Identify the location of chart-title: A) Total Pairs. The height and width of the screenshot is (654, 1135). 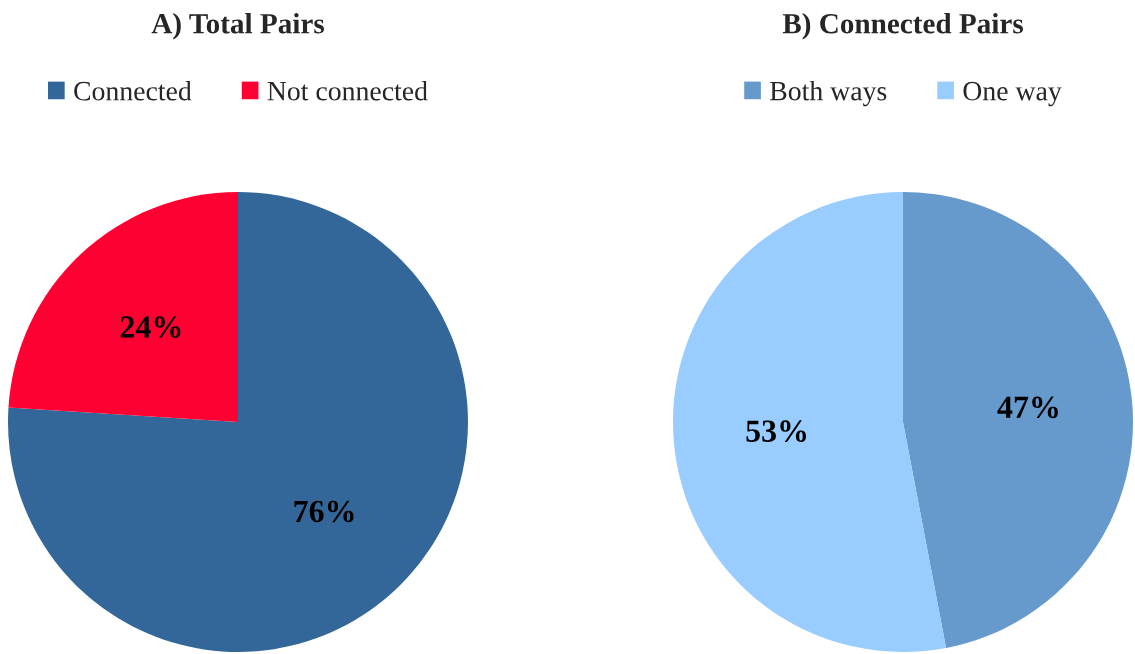
(237, 26).